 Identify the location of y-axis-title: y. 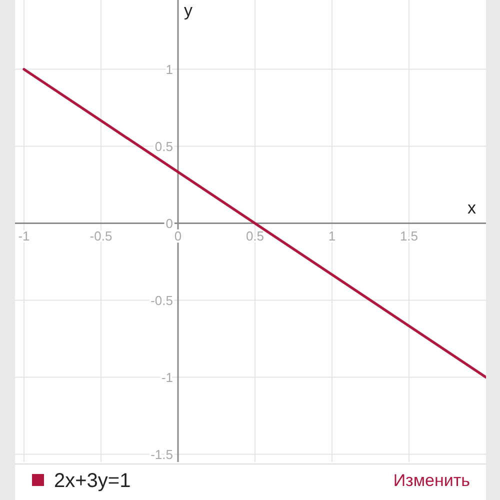
(188, 10).